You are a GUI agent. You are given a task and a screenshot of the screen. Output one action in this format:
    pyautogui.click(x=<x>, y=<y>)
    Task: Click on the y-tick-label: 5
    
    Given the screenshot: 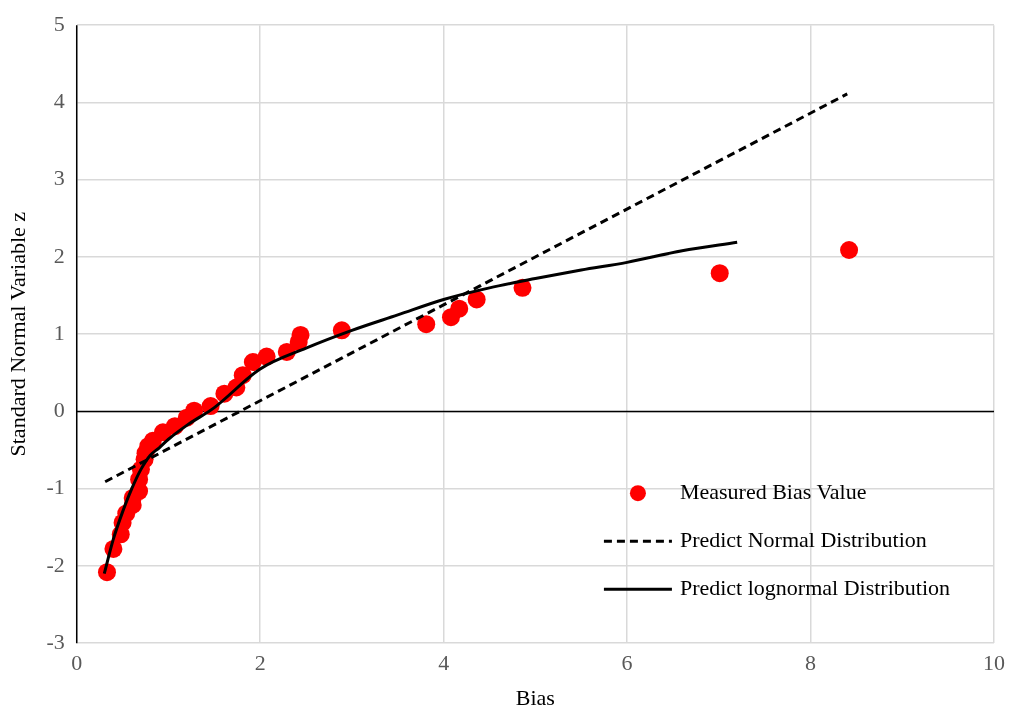 What is the action you would take?
    pyautogui.click(x=59, y=23)
    